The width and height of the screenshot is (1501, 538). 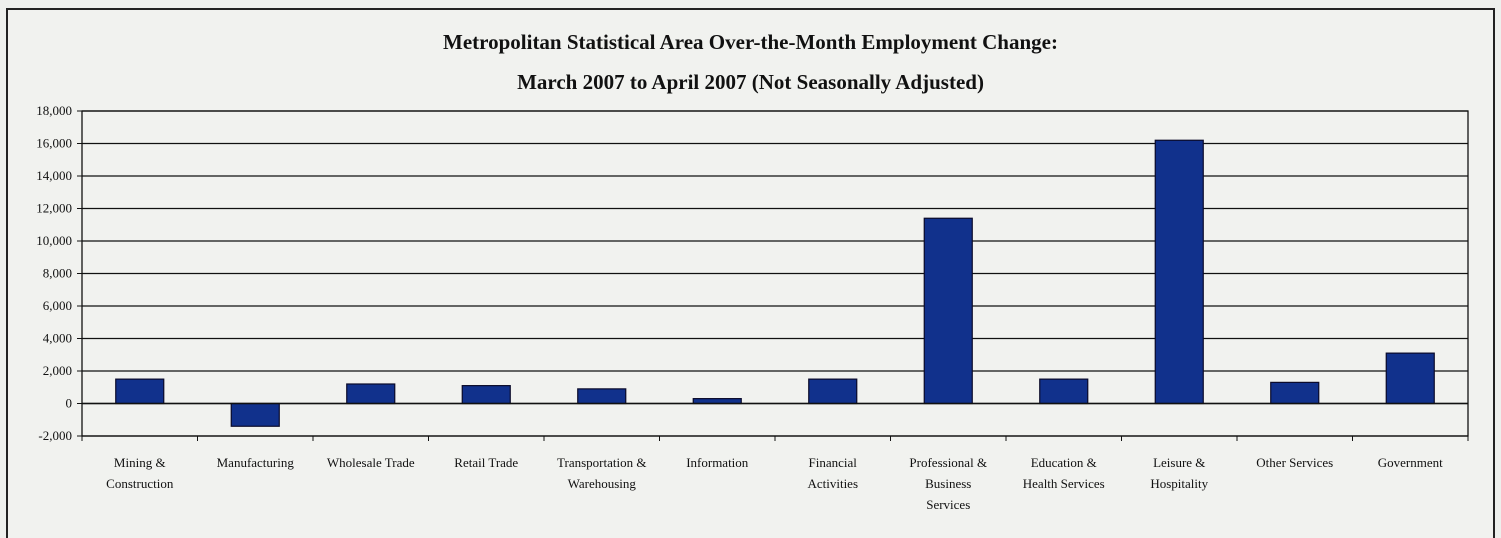 I want to click on x-tick-label: Health Services, so click(x=1064, y=483).